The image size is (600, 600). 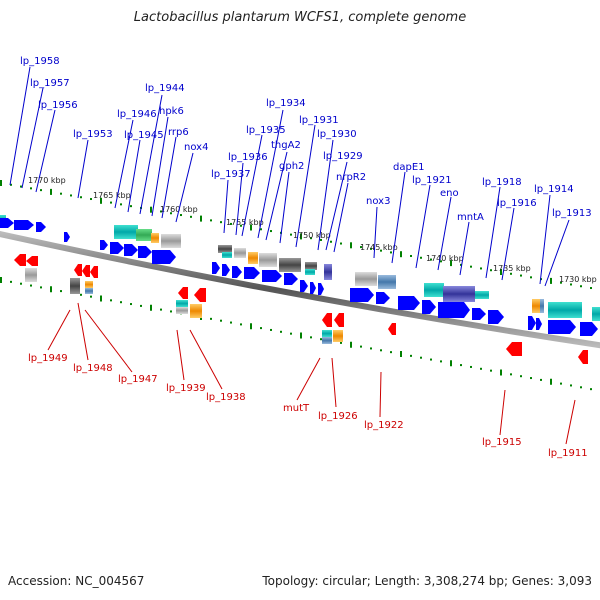 What do you see at coordinates (291, 166) in the screenshot?
I see `gene-label: gph2` at bounding box center [291, 166].